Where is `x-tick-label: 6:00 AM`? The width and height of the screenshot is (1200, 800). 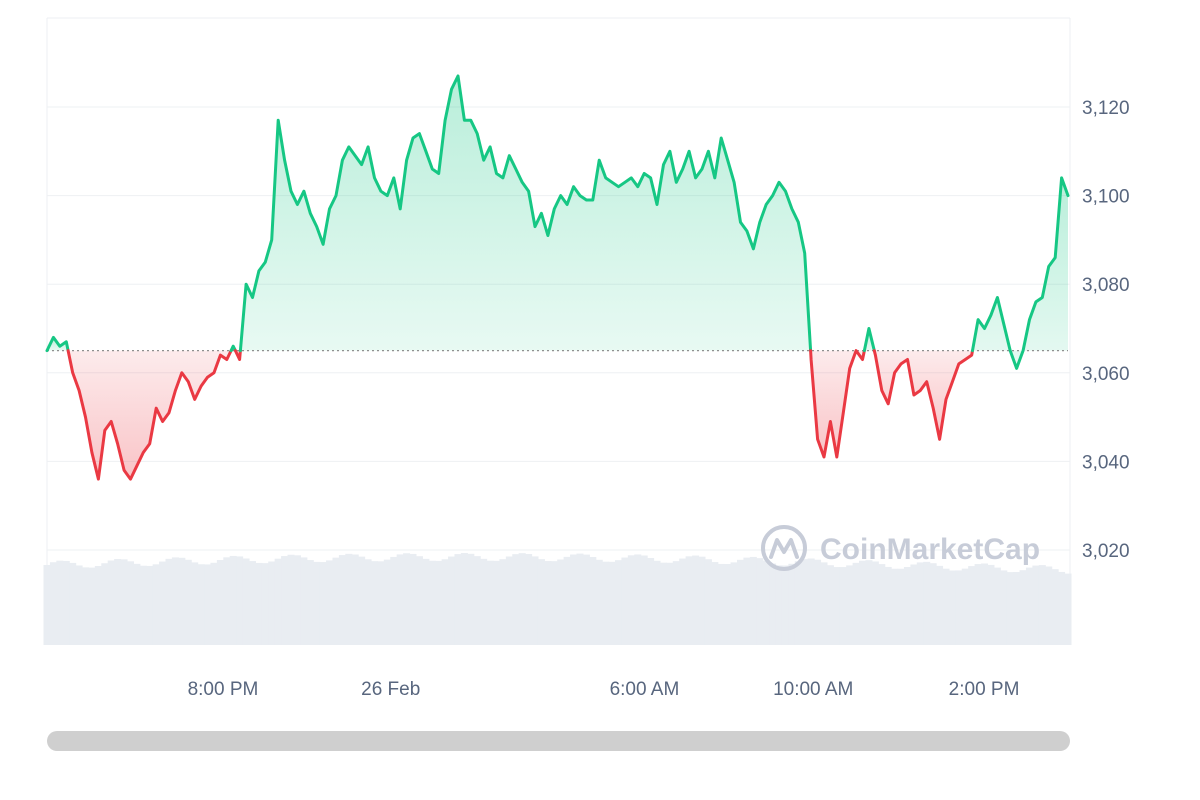
x-tick-label: 6:00 AM is located at coordinates (645, 689).